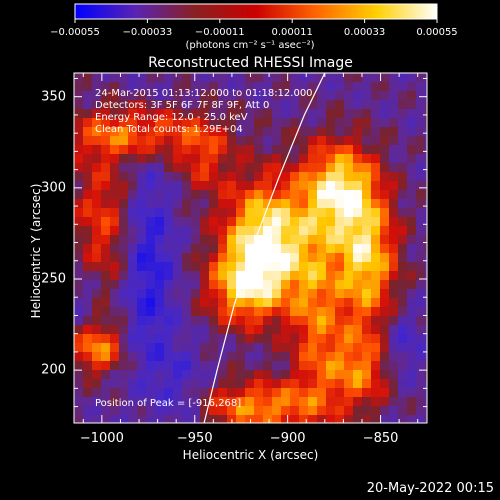  Describe the element at coordinates (219, 32) in the screenshot. I see `colorbar-tick-label: −0.00011` at that location.